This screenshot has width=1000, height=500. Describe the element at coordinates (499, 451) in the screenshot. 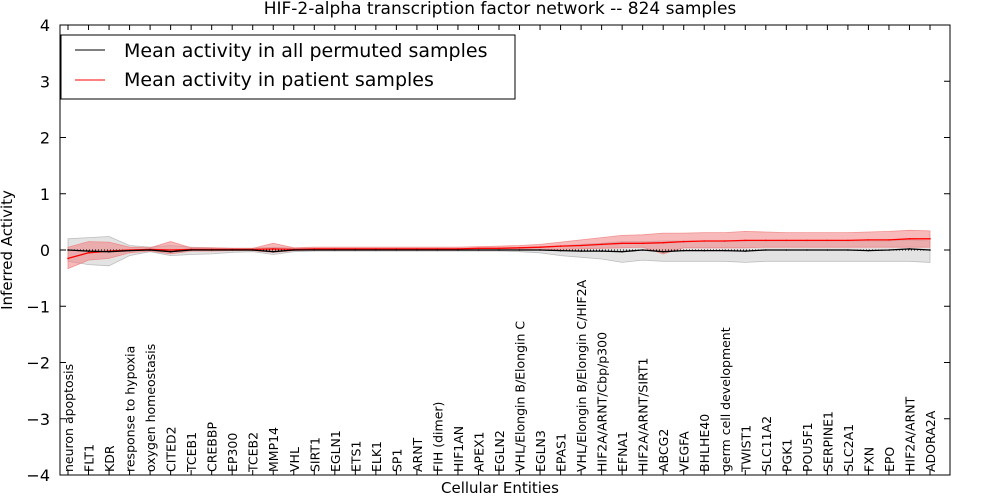

I see `x-tick-label: EGLN2` at that location.